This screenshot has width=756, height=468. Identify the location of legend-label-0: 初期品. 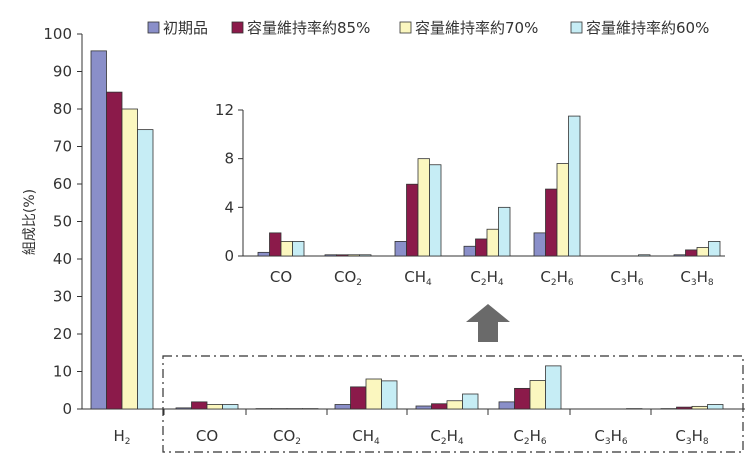
(185, 28).